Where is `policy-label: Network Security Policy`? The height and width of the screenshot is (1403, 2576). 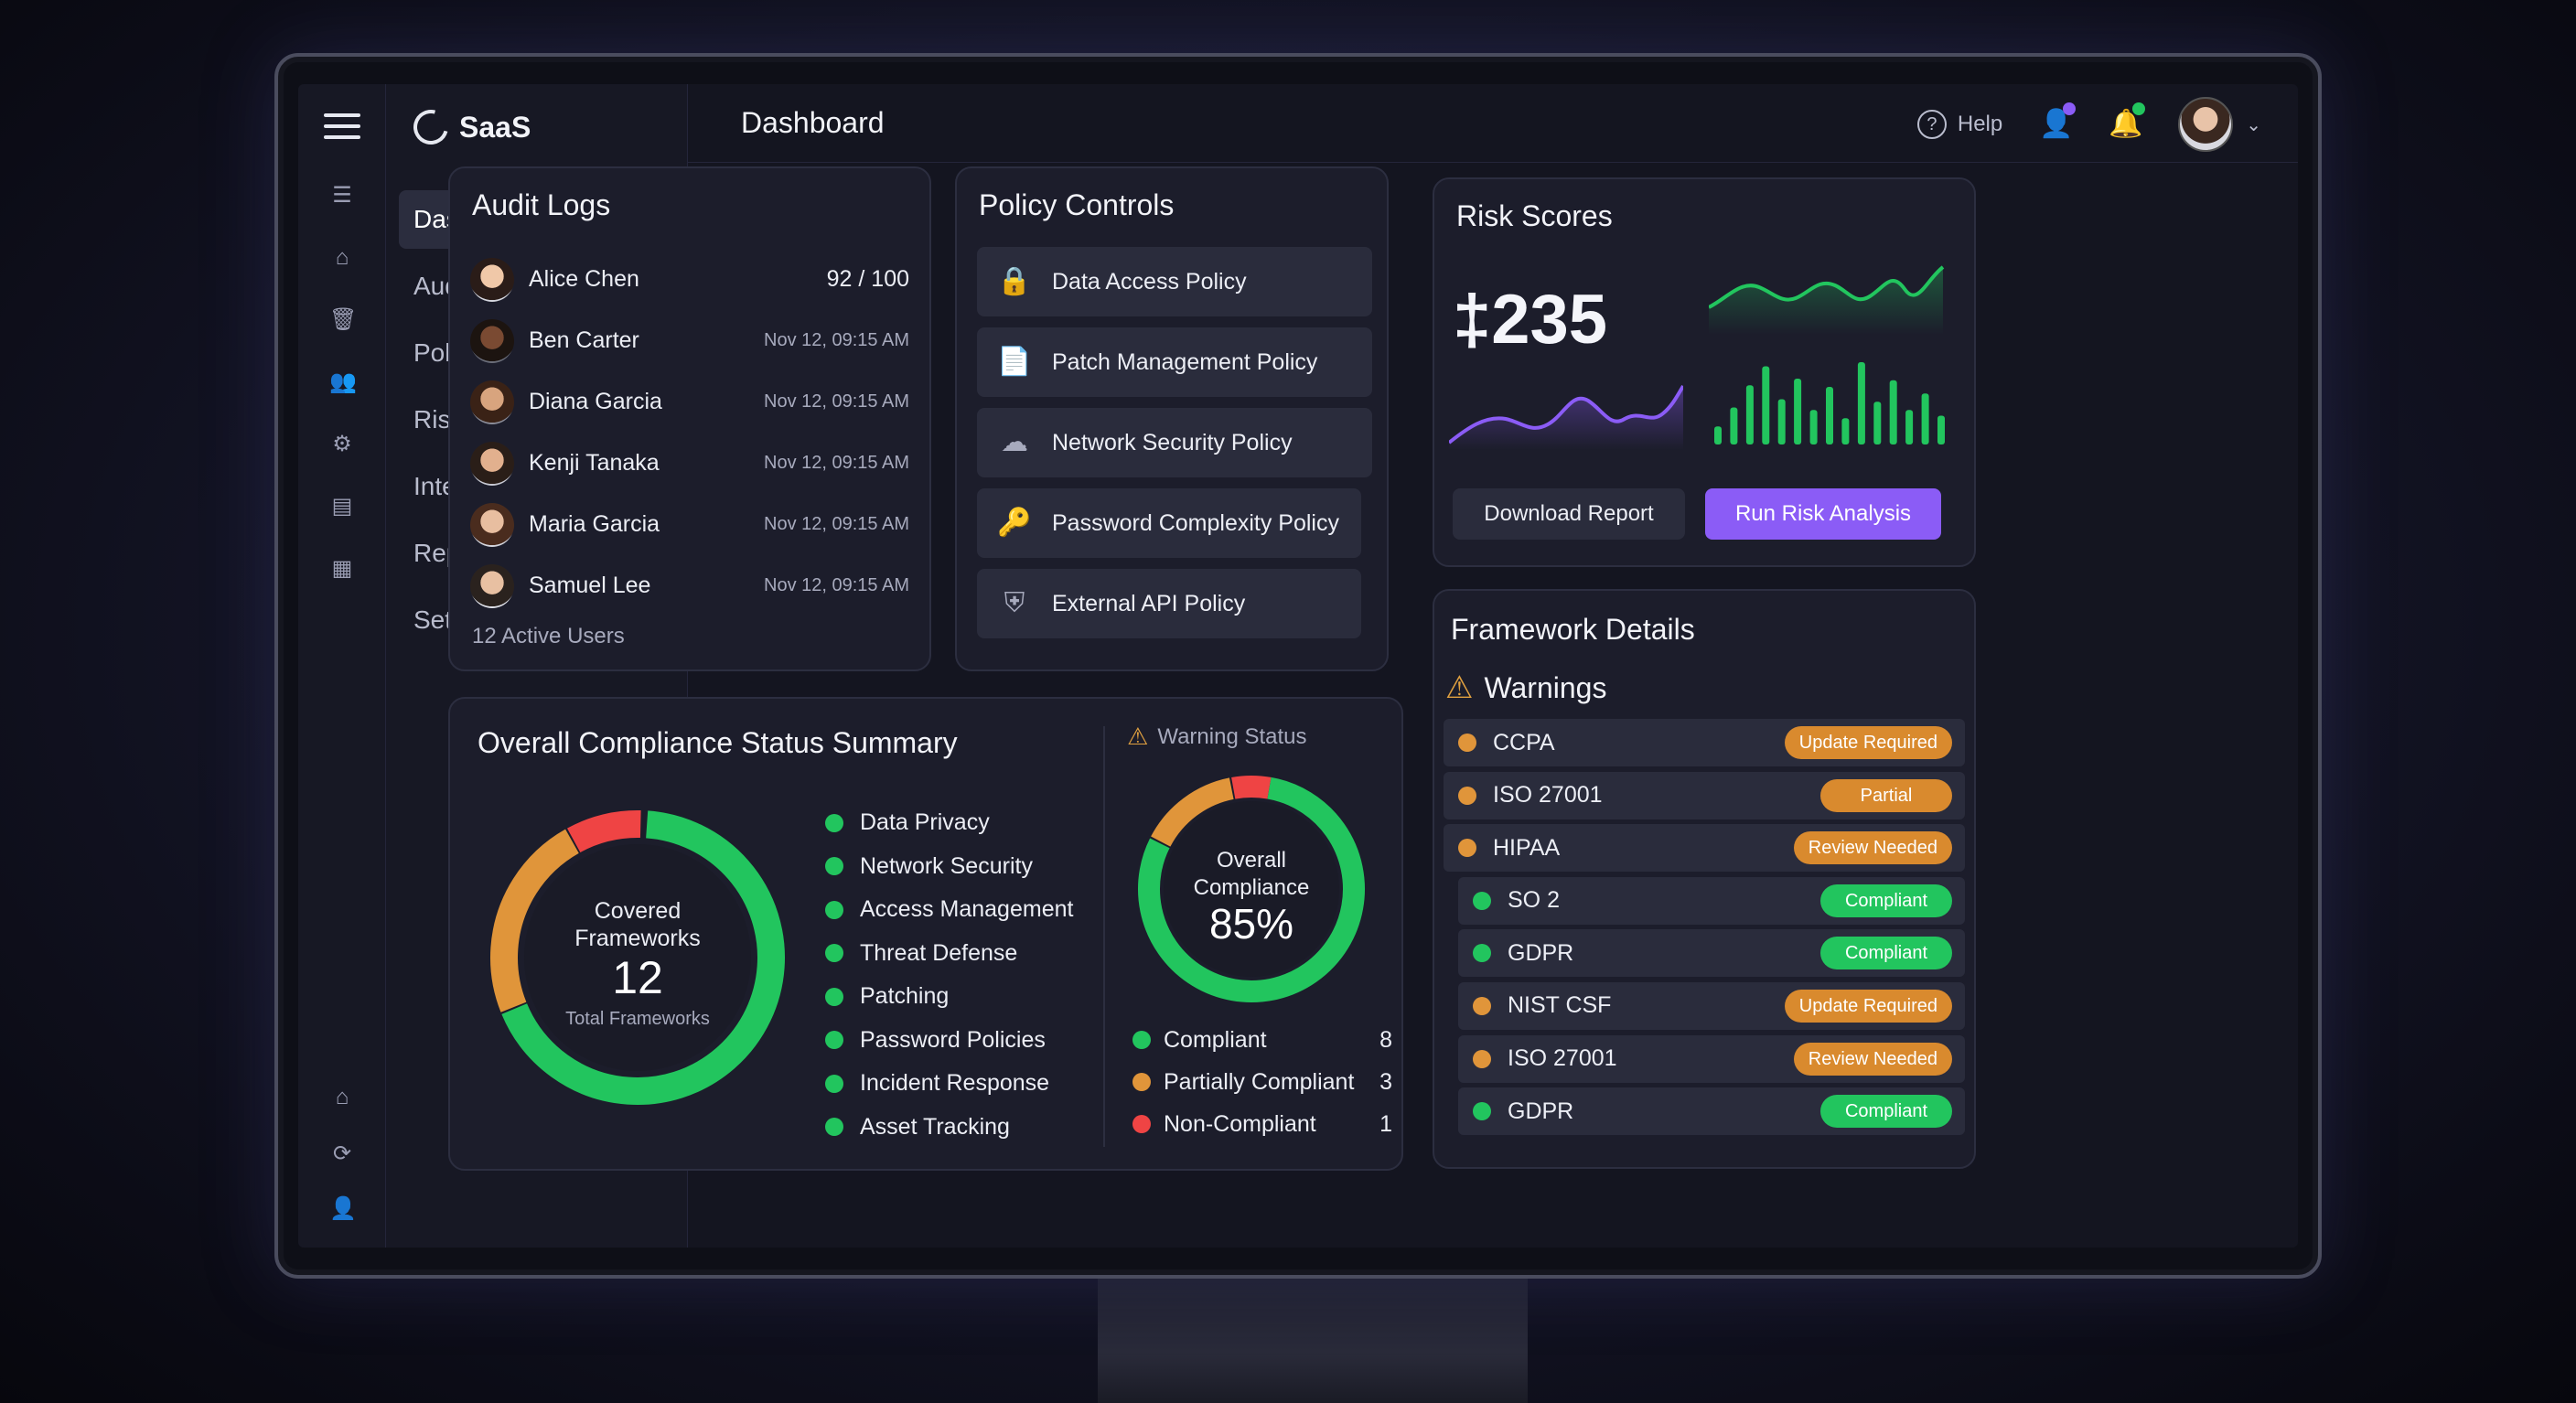
policy-label: Network Security Policy is located at coordinates (1173, 442).